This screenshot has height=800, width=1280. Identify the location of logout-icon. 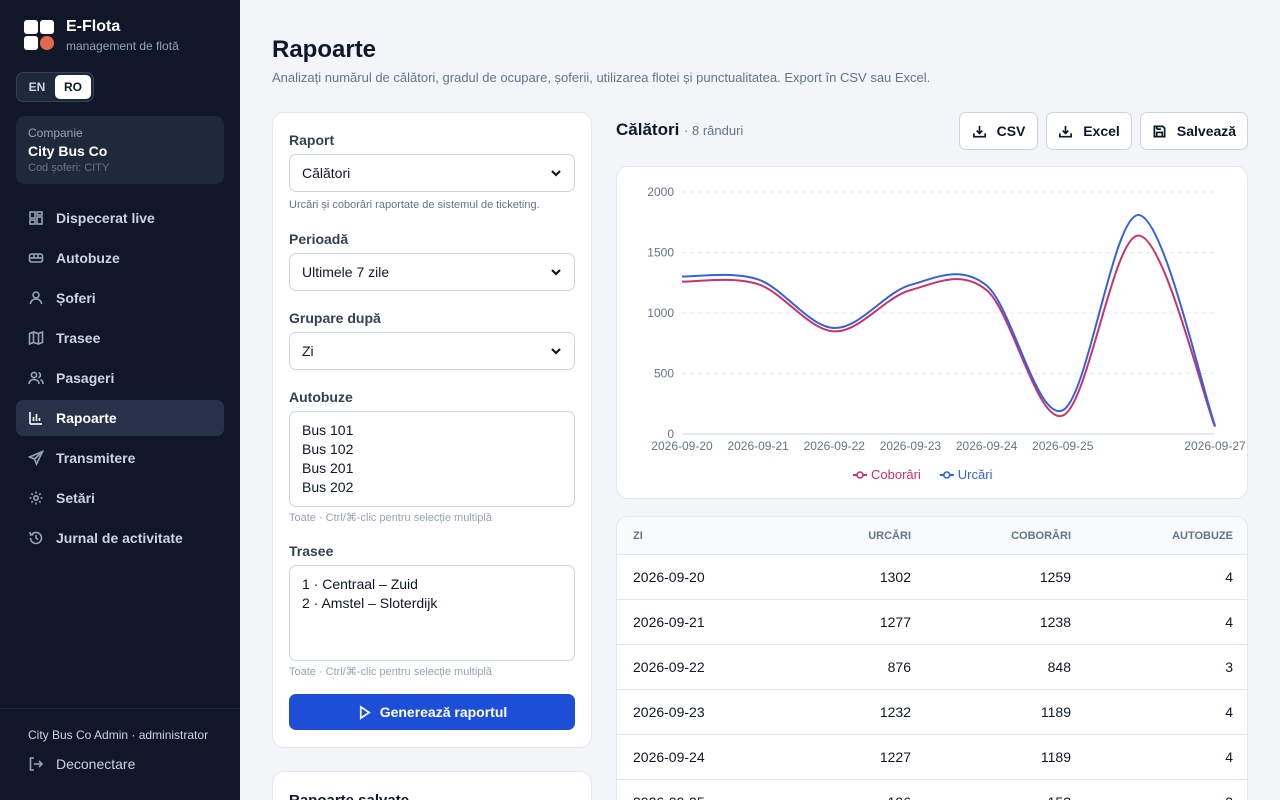
(36, 764).